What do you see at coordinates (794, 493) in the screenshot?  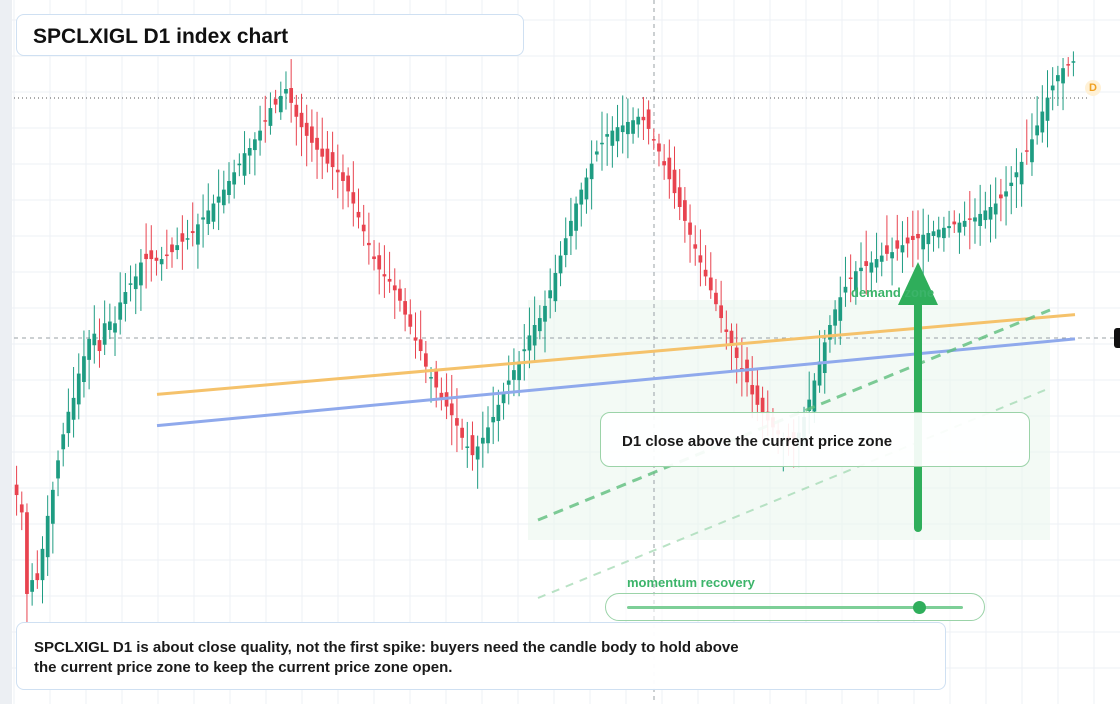 I see `channel-lower-dashed` at bounding box center [794, 493].